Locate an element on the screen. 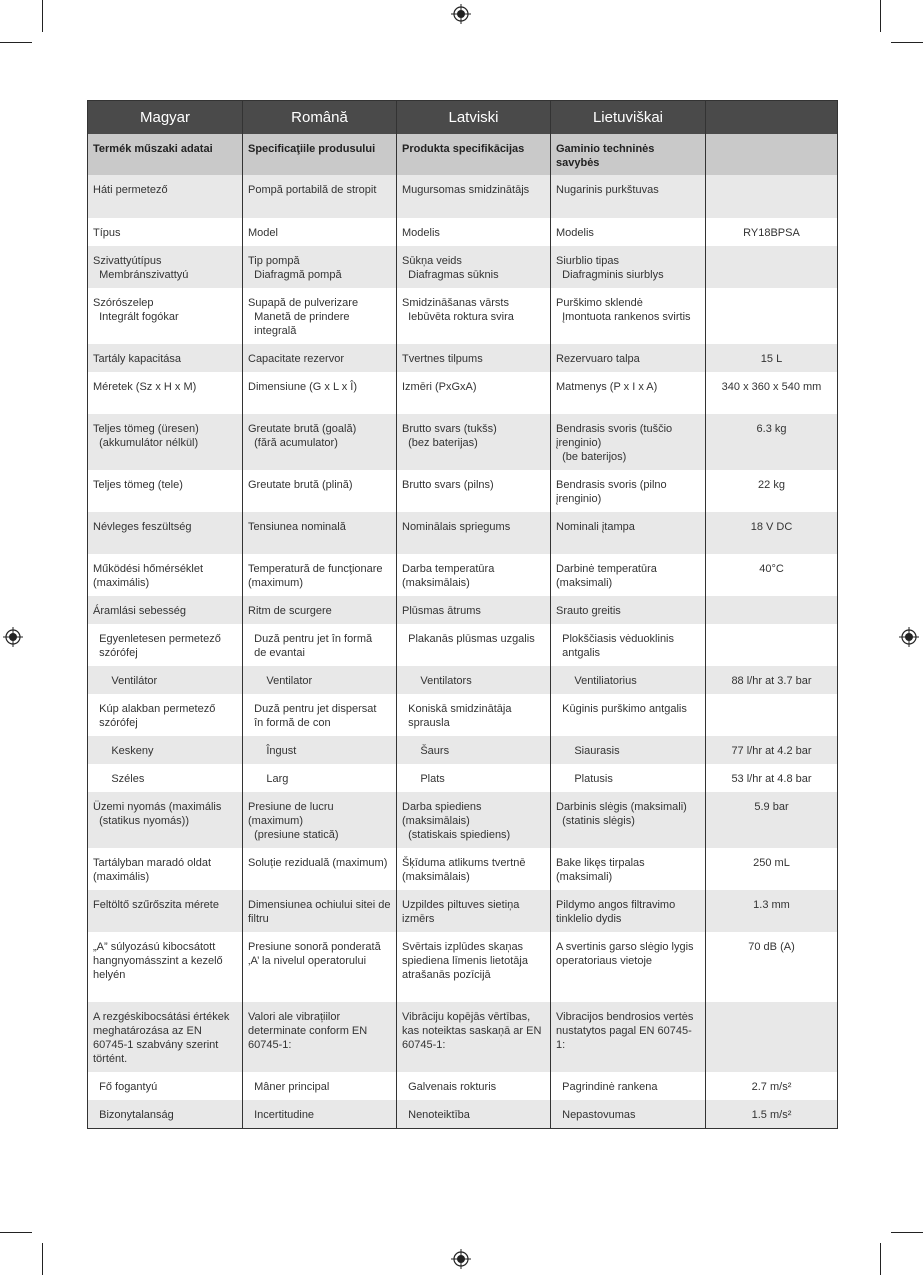  spec-value: 5.9 bar is located at coordinates (771, 820).